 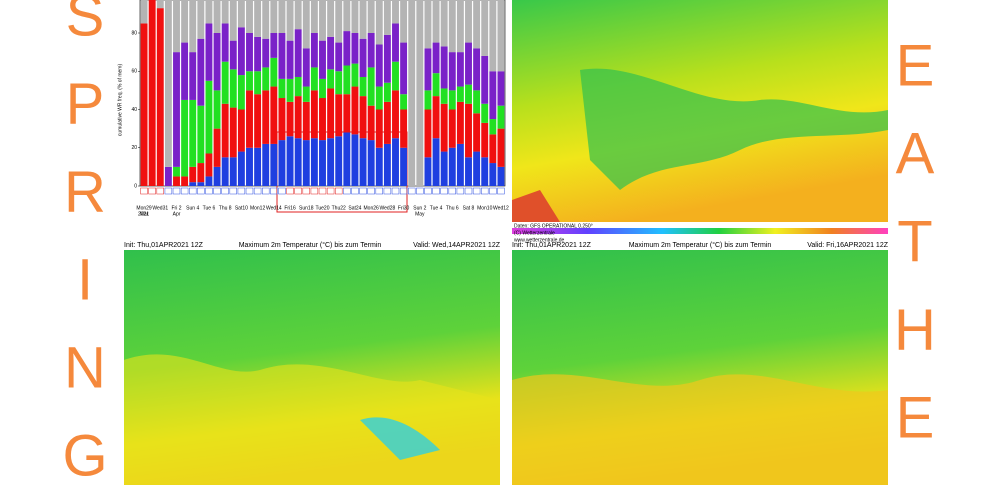 What do you see at coordinates (539, 240) in the screenshot?
I see `map-footer: www.wetterzentrale.de` at bounding box center [539, 240].